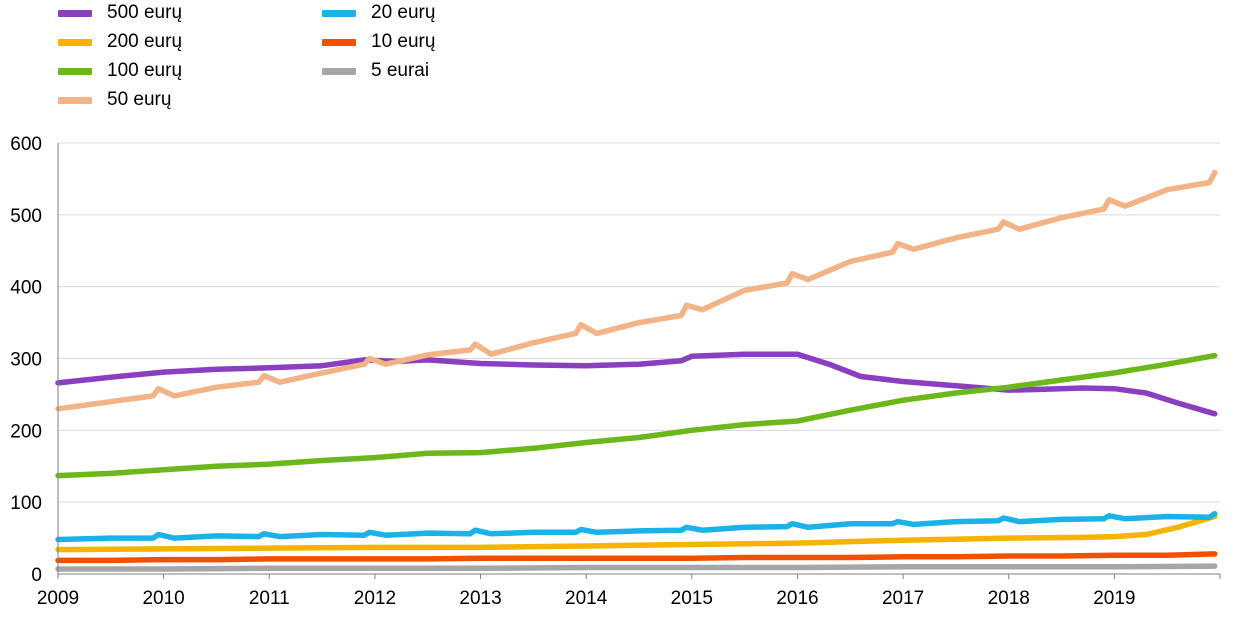  I want to click on legend-label-20: 20 eurų, so click(403, 12).